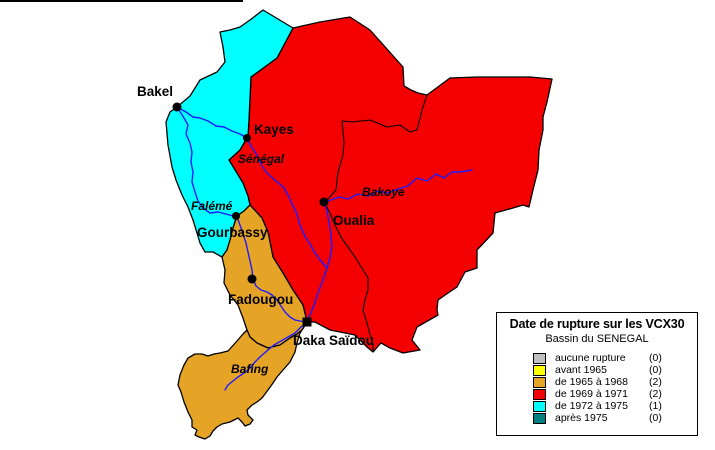  Describe the element at coordinates (247, 138) in the screenshot. I see `city-marker-kayes` at that location.